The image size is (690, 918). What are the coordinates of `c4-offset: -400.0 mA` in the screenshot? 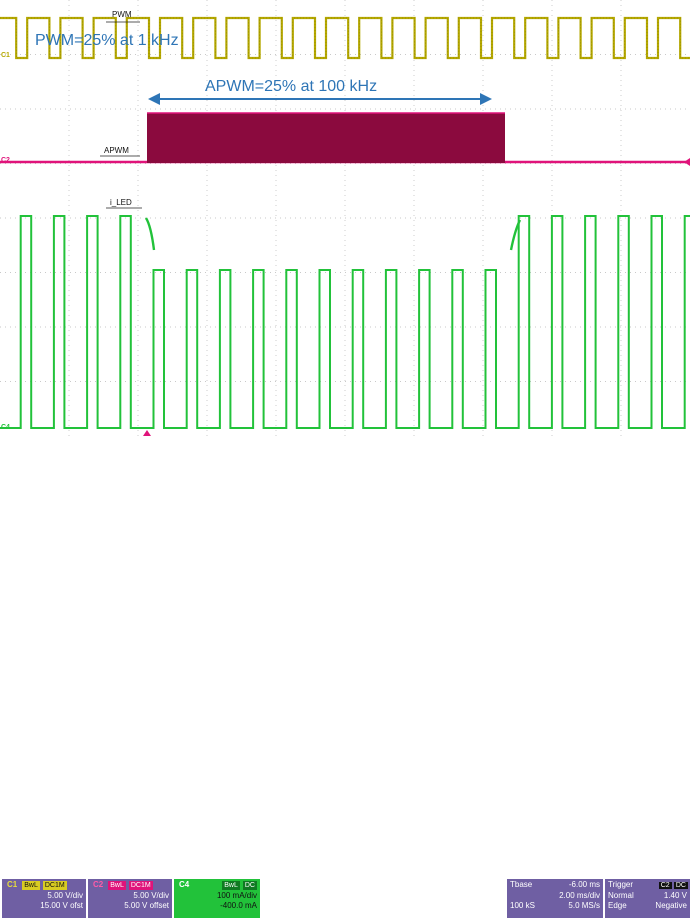 It's located at (238, 905).